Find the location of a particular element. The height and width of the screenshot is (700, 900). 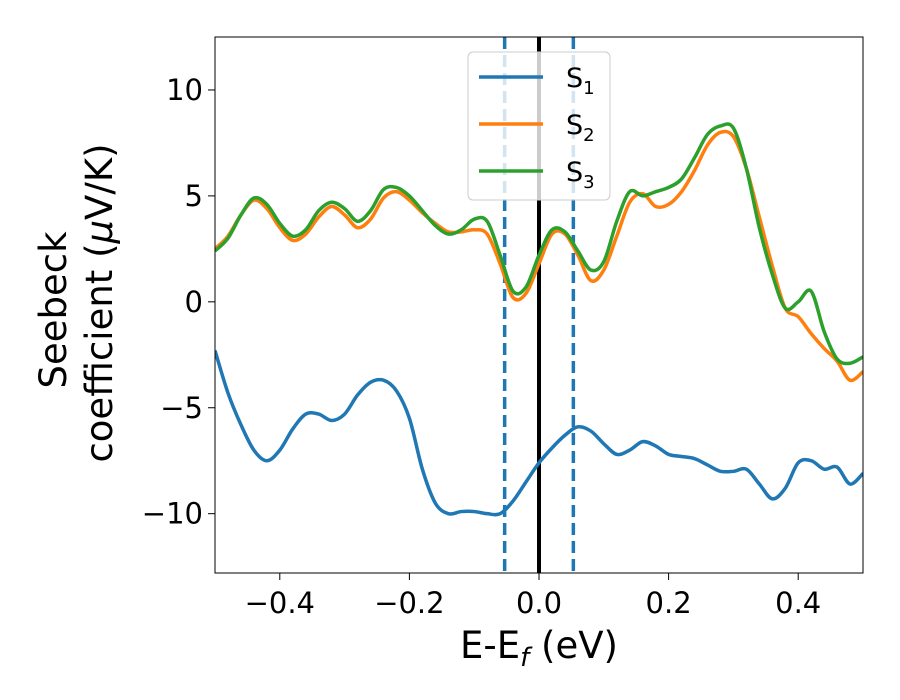

x-tick-label: 0.4 is located at coordinates (798, 603).